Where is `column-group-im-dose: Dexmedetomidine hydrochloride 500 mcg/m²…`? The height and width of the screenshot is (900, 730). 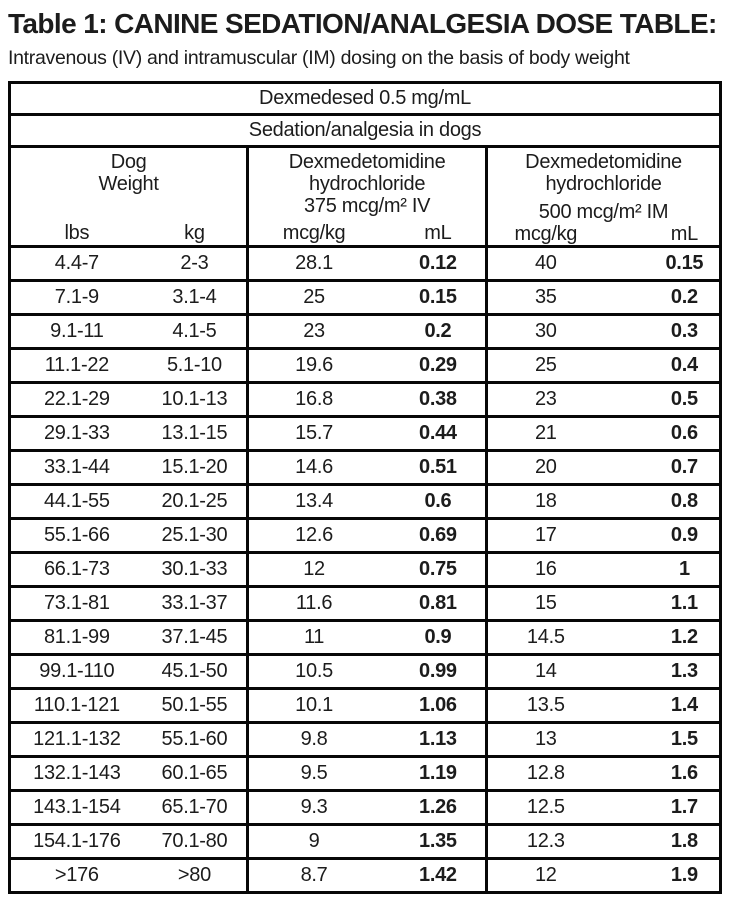 column-group-im-dose: Dexmedetomidine hydrochloride 500 mcg/m²… is located at coordinates (603, 196).